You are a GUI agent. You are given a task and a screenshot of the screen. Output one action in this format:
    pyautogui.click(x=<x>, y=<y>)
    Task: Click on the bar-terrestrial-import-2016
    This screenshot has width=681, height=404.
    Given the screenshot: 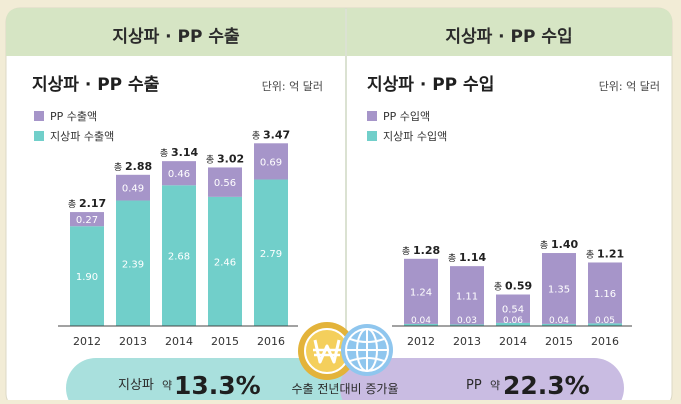 What is the action you would take?
    pyautogui.click(x=605, y=324)
    